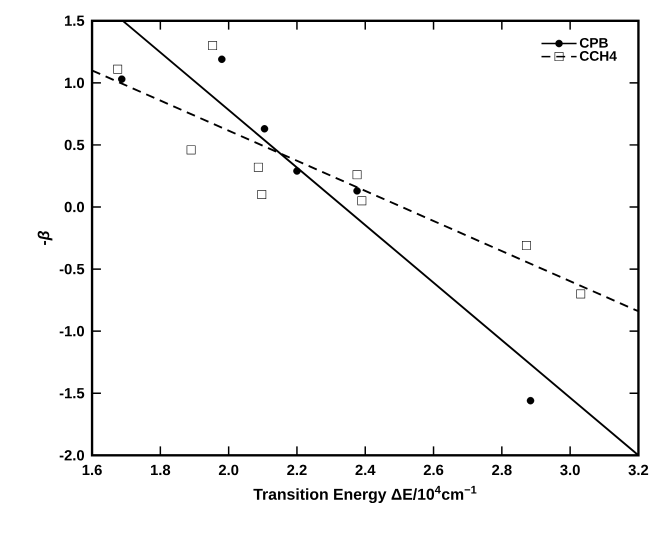 The height and width of the screenshot is (534, 652). What do you see at coordinates (72, 269) in the screenshot?
I see `y-tick-label: -0.5` at bounding box center [72, 269].